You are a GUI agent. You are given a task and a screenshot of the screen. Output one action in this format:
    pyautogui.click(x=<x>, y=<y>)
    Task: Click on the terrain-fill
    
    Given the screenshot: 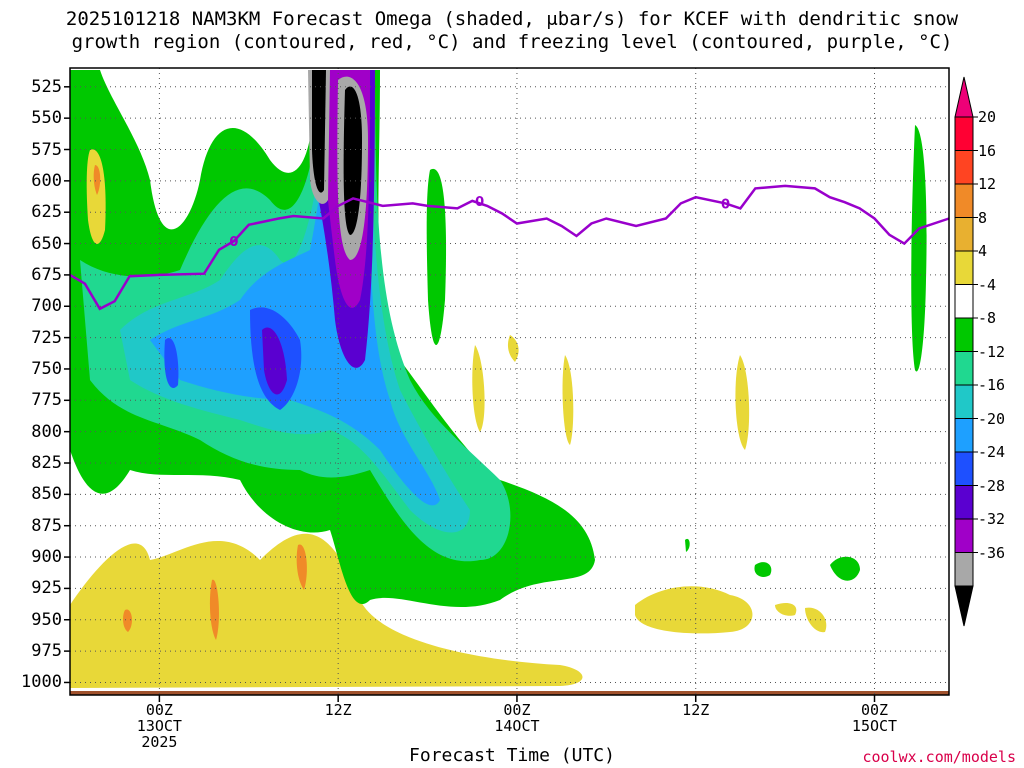 What is the action you would take?
    pyautogui.click(x=509, y=693)
    